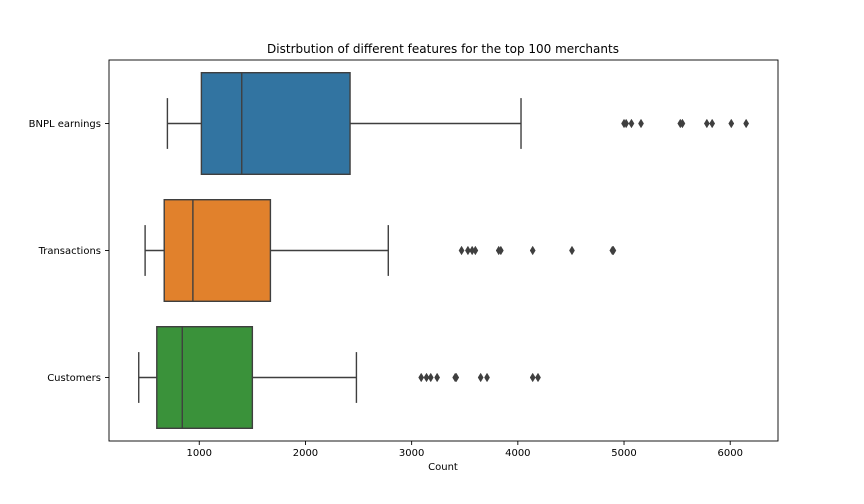  What do you see at coordinates (65, 124) in the screenshot?
I see `y-tick-label-bnpl-earnings: BNPL earnings` at bounding box center [65, 124].